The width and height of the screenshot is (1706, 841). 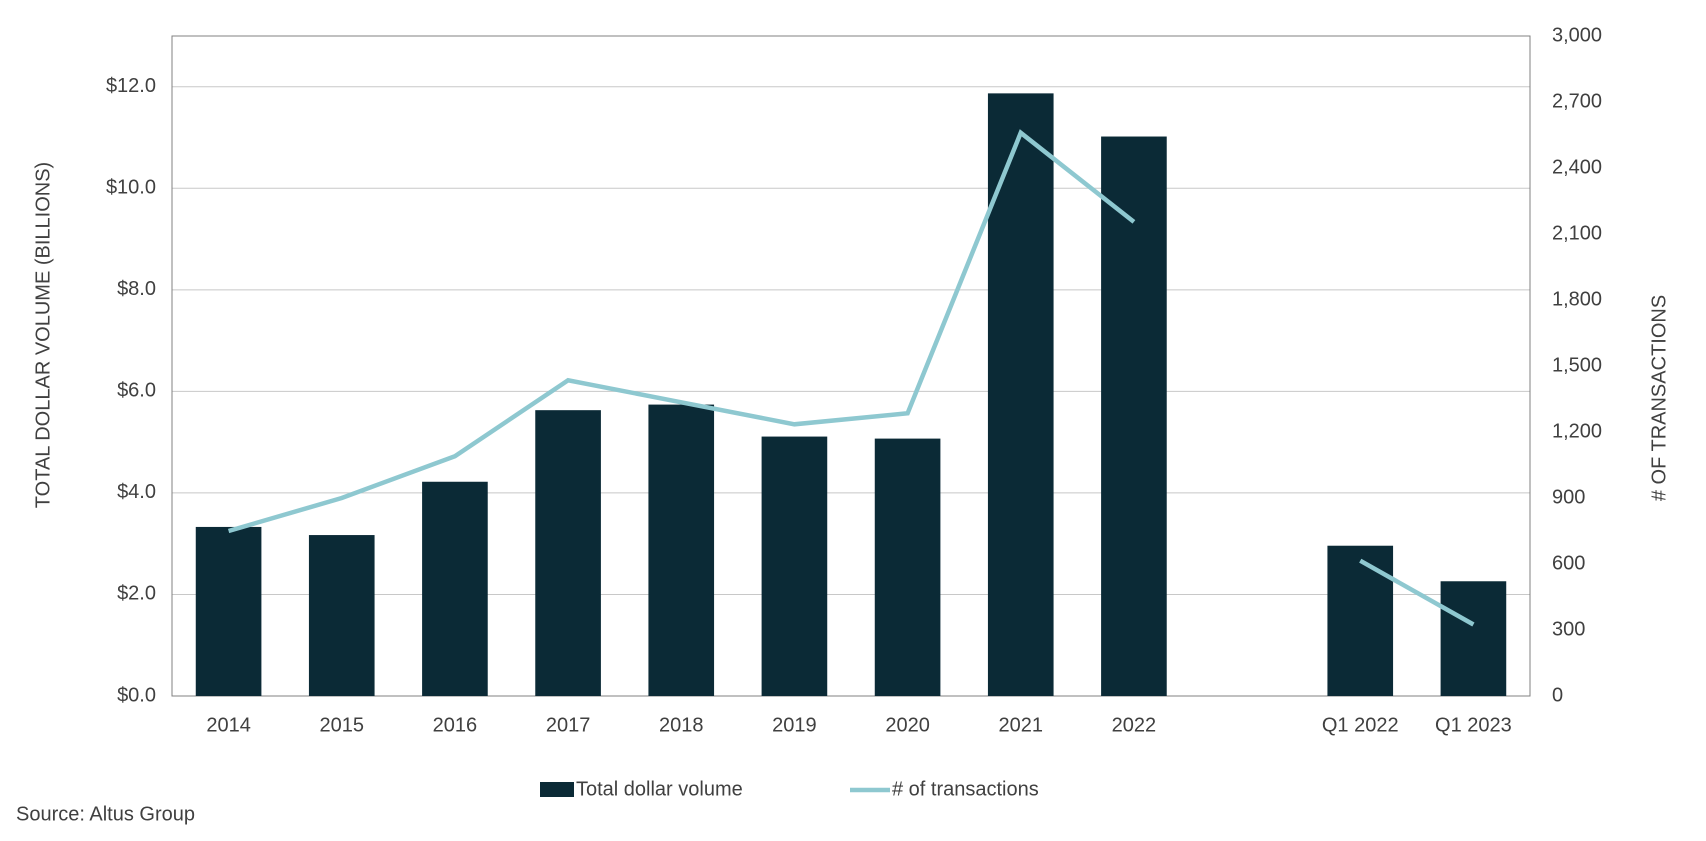 What do you see at coordinates (136, 492) in the screenshot?
I see `y-tick-label: $4.0` at bounding box center [136, 492].